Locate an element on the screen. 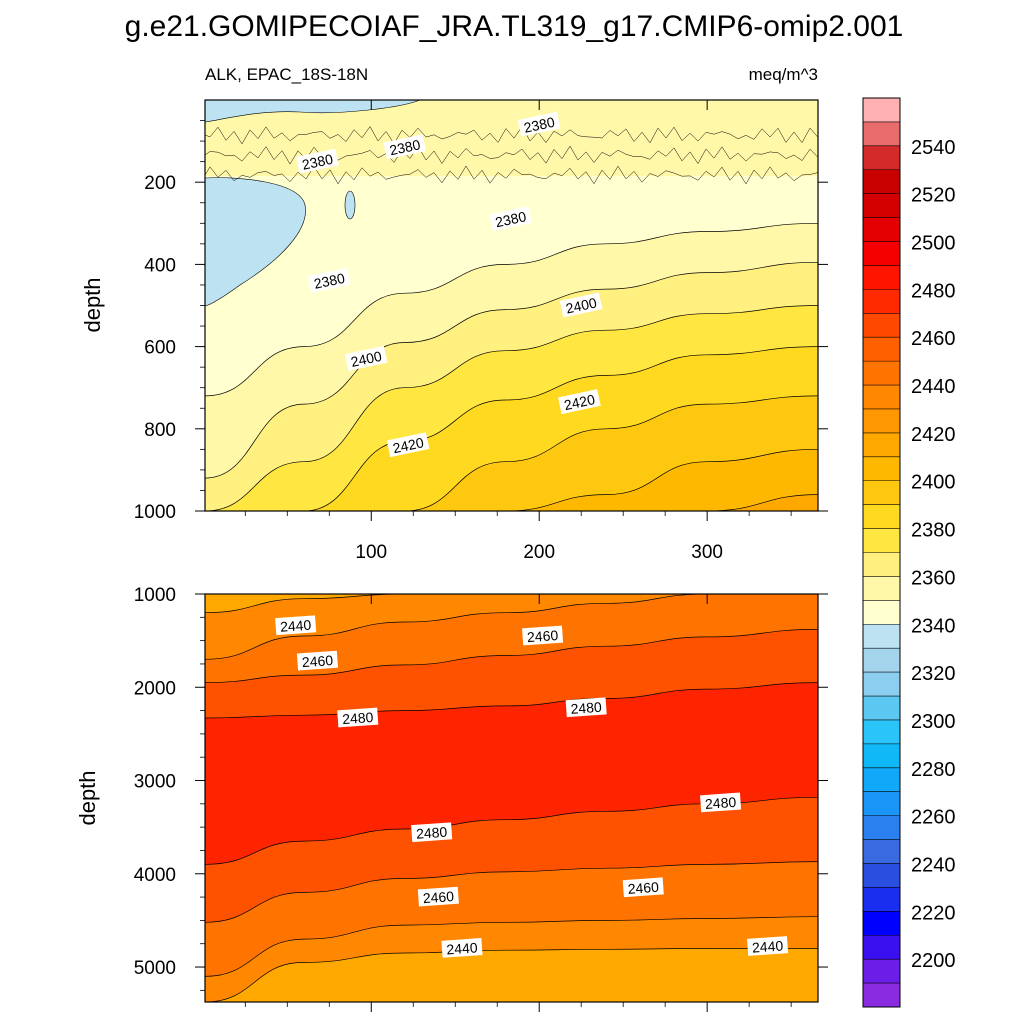 The image size is (1024, 1024). upper-low-alk-patch is located at coordinates (350, 205).